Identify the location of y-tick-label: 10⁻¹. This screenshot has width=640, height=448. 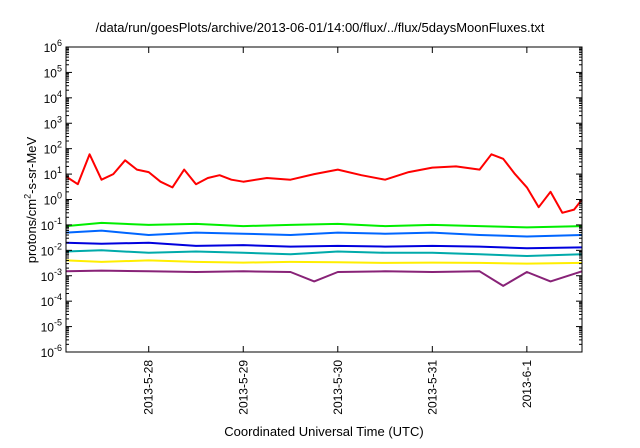
(51, 224).